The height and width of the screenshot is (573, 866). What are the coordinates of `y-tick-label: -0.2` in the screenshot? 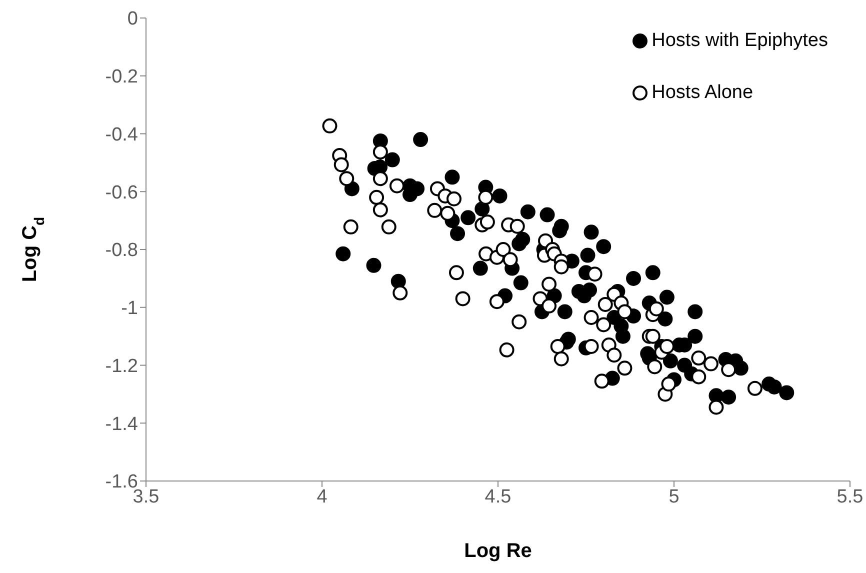 It's located at (121, 77).